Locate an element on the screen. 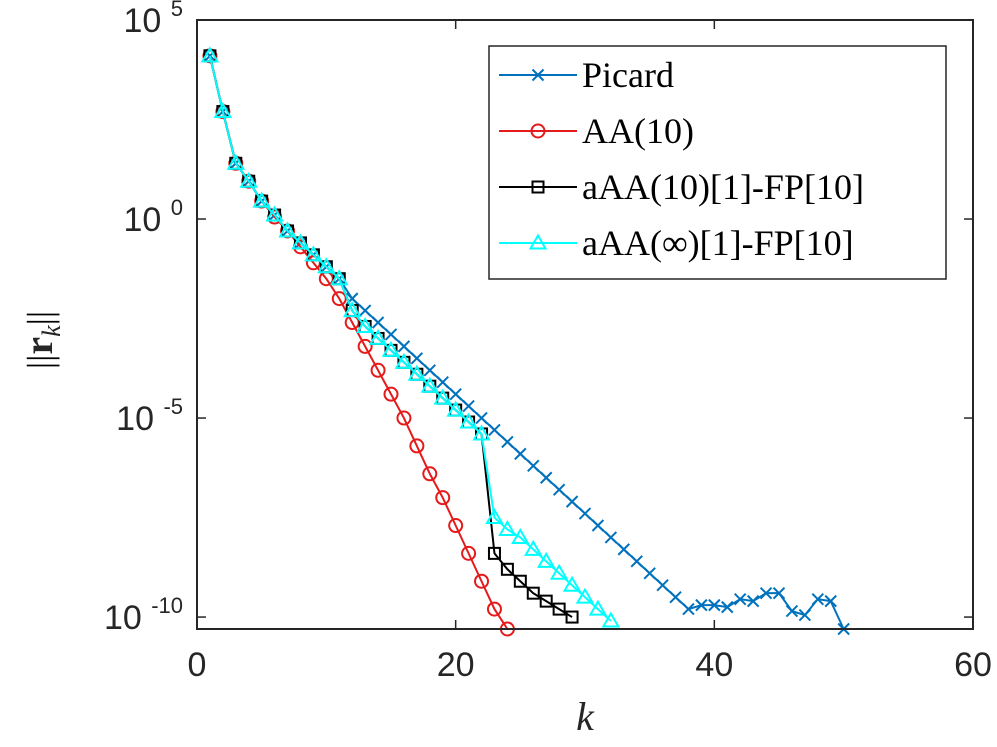 The height and width of the screenshot is (747, 997). legend-entry-1: AA(10) is located at coordinates (596, 131).